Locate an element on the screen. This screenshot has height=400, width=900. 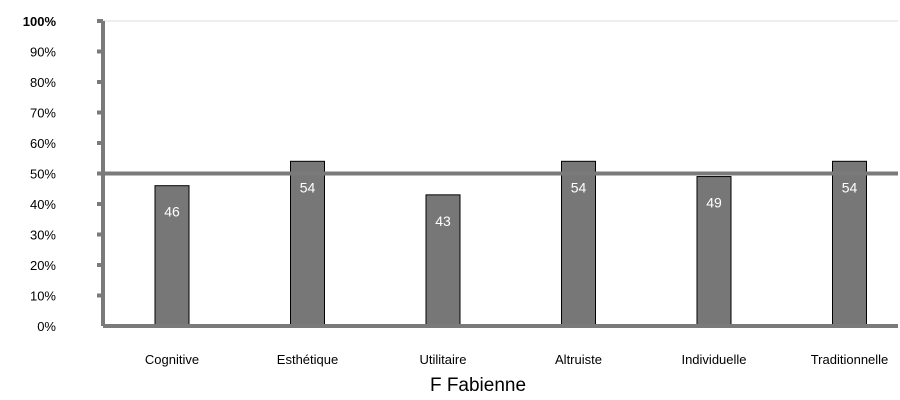
x-category-label: Altruiste is located at coordinates (578, 359).